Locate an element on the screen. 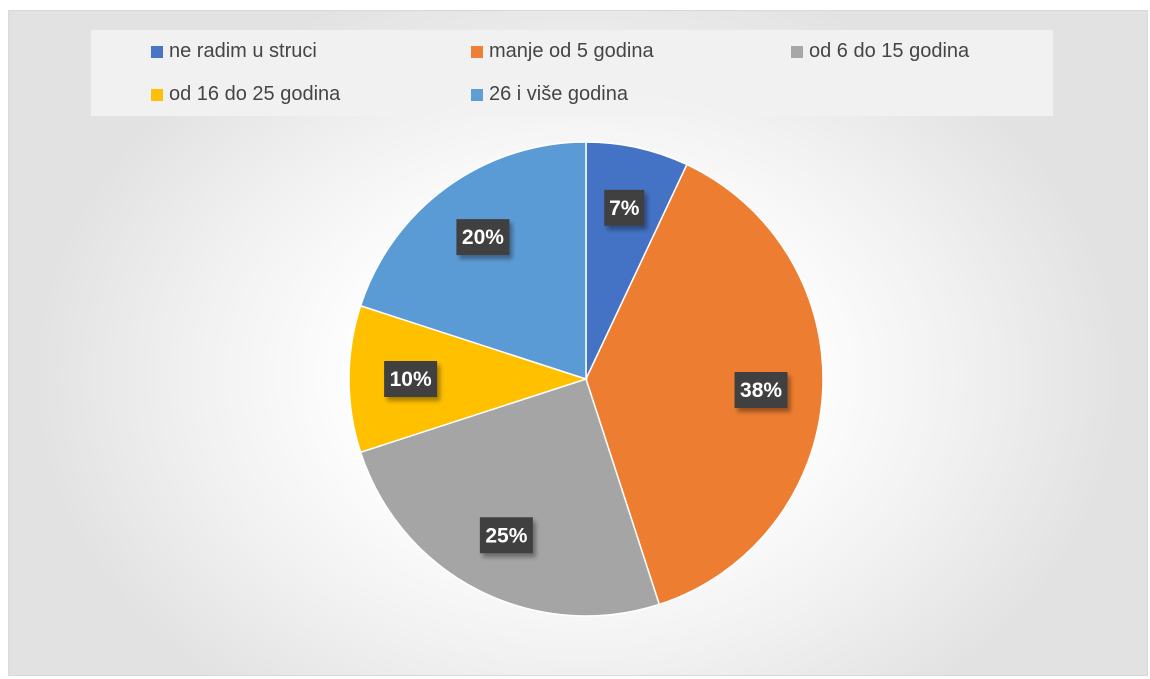  data-label-26-i-vise-godina: 20% is located at coordinates (483, 237).